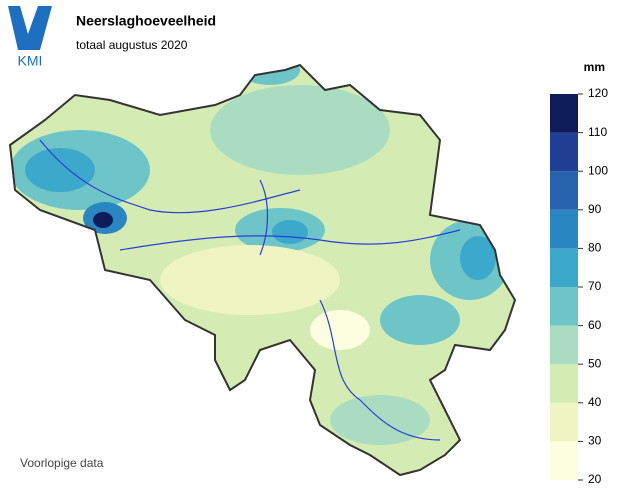  Describe the element at coordinates (595, 248) in the screenshot. I see `legend-tick-label: 80` at that location.